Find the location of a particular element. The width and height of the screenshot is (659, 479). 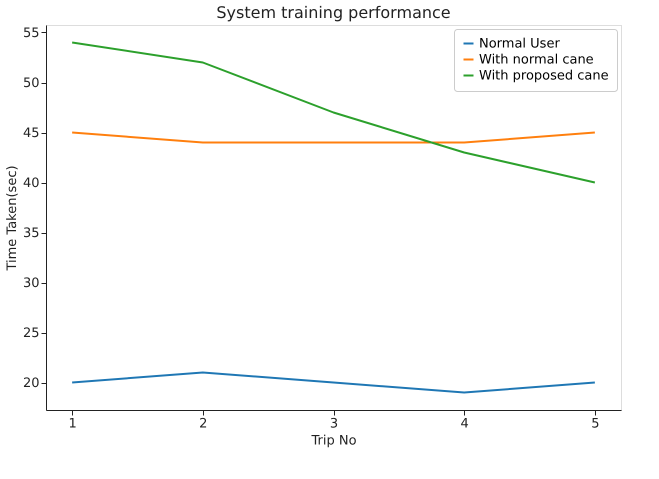

legend-label: Normal User is located at coordinates (519, 44).